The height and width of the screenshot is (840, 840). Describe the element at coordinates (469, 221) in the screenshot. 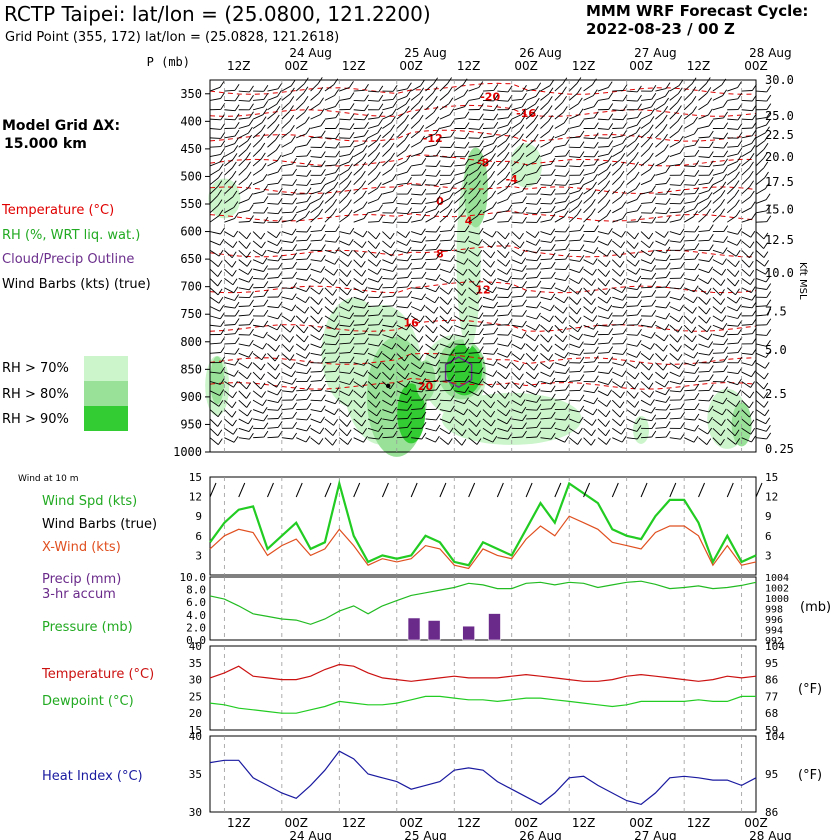

I see `isotherm-label-6: 4` at that location.